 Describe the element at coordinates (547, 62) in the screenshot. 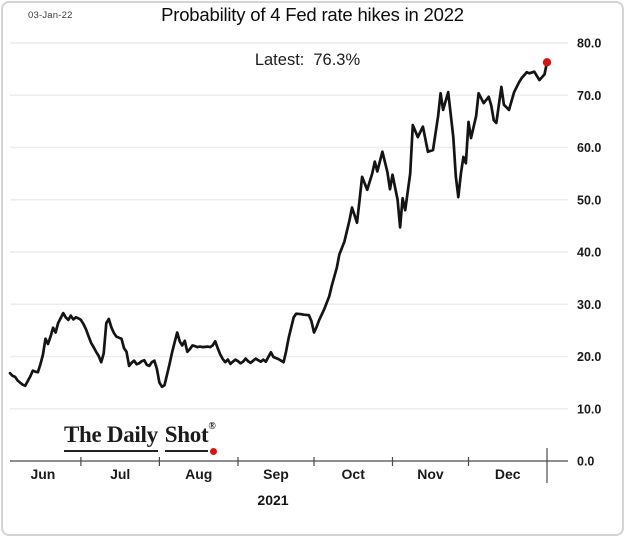

I see `latest-point-marker` at that location.